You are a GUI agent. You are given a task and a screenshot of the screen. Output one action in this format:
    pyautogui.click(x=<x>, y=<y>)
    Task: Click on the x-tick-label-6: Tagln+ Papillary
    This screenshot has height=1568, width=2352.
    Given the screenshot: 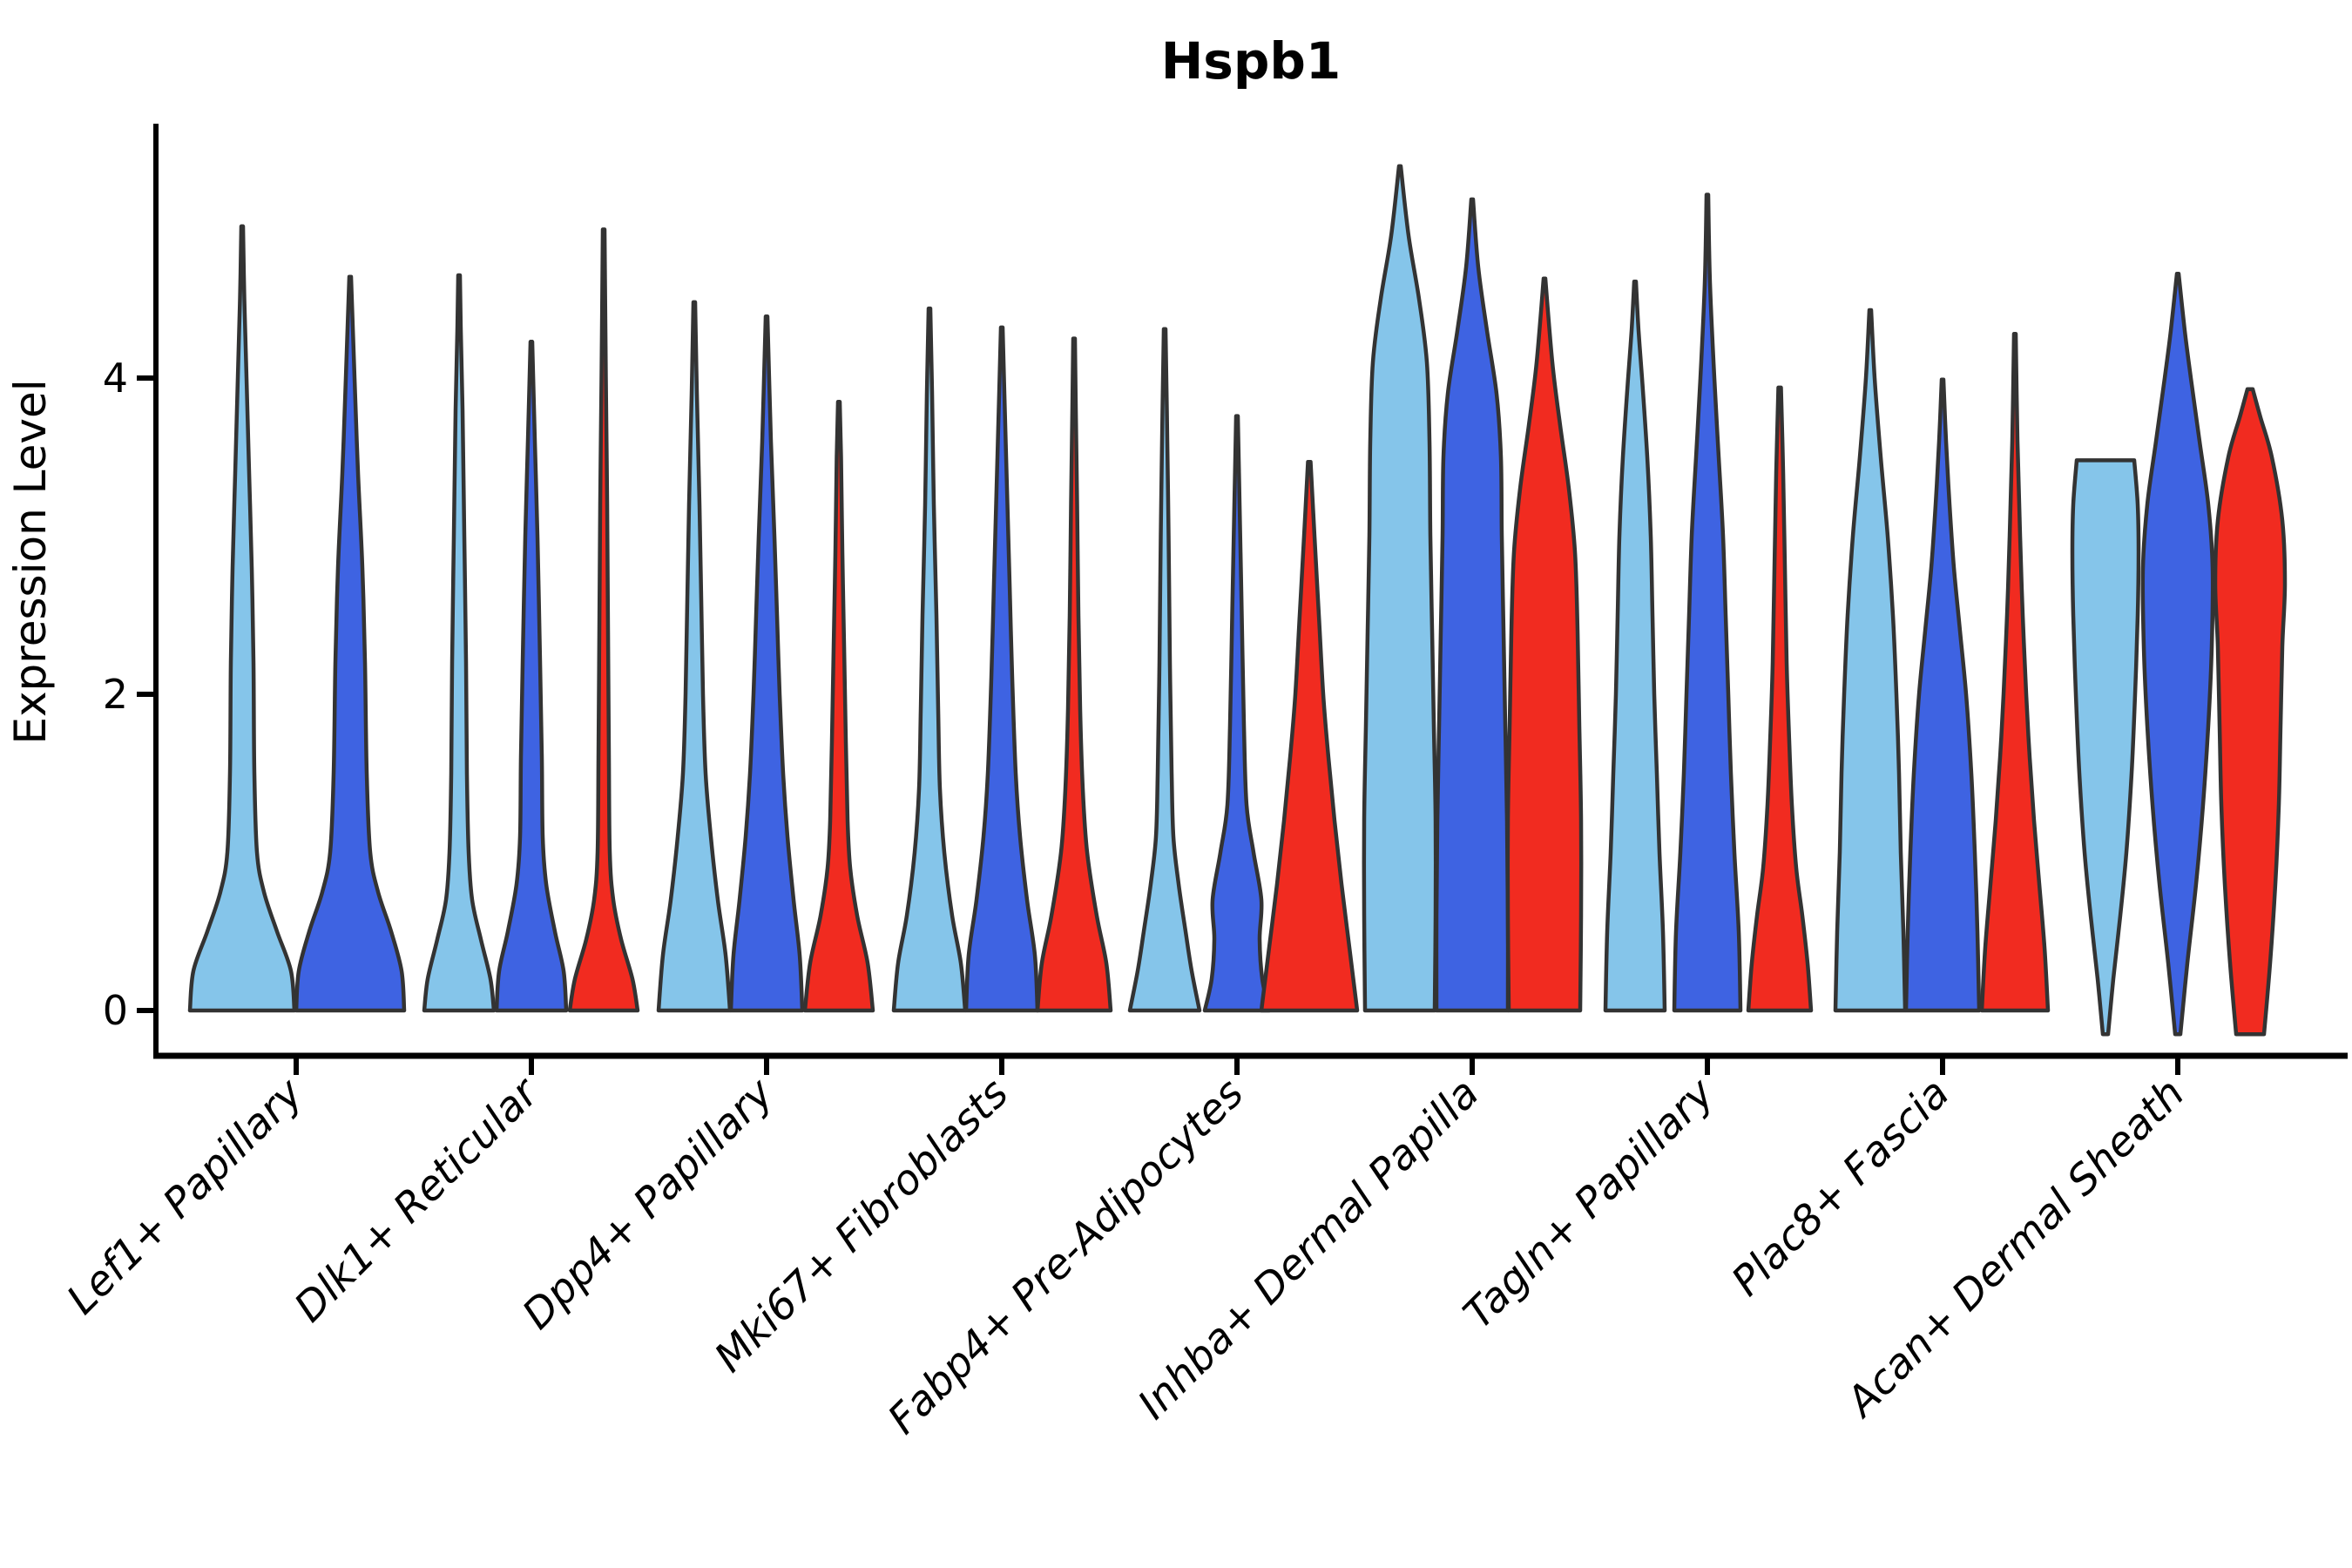 What is the action you would take?
    pyautogui.click(x=1590, y=1204)
    